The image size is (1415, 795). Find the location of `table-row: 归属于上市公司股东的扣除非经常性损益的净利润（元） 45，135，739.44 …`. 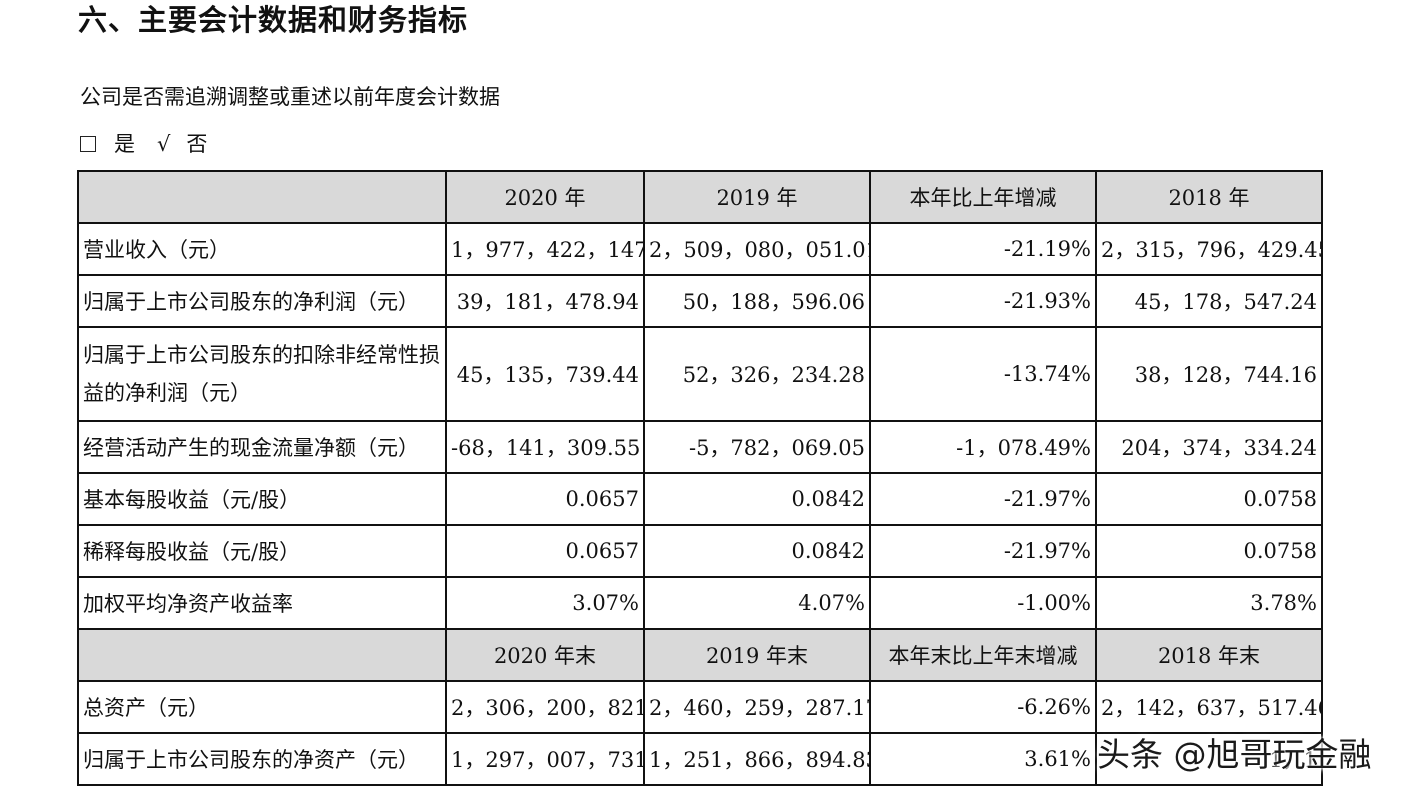

table-row: 归属于上市公司股东的扣除非经常性损益的净利润（元） 45，135，739.44 … is located at coordinates (700, 374).